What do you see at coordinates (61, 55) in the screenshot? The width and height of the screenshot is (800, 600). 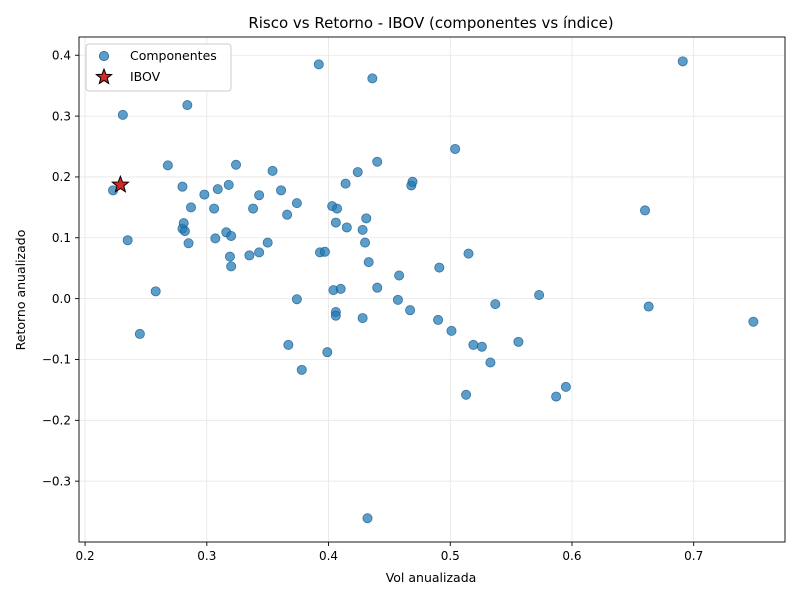 I see `y-tick-label: 0.4` at bounding box center [61, 55].